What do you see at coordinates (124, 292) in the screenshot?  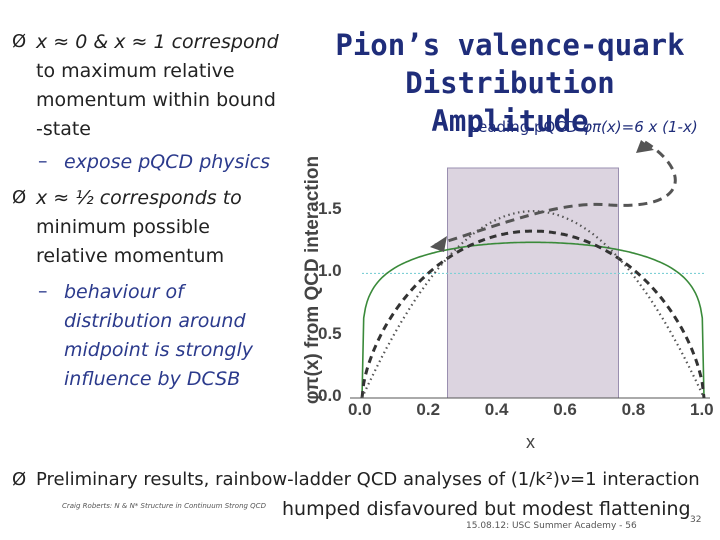 I see `sub-bullet-2-line-1: behaviour of` at bounding box center [124, 292].